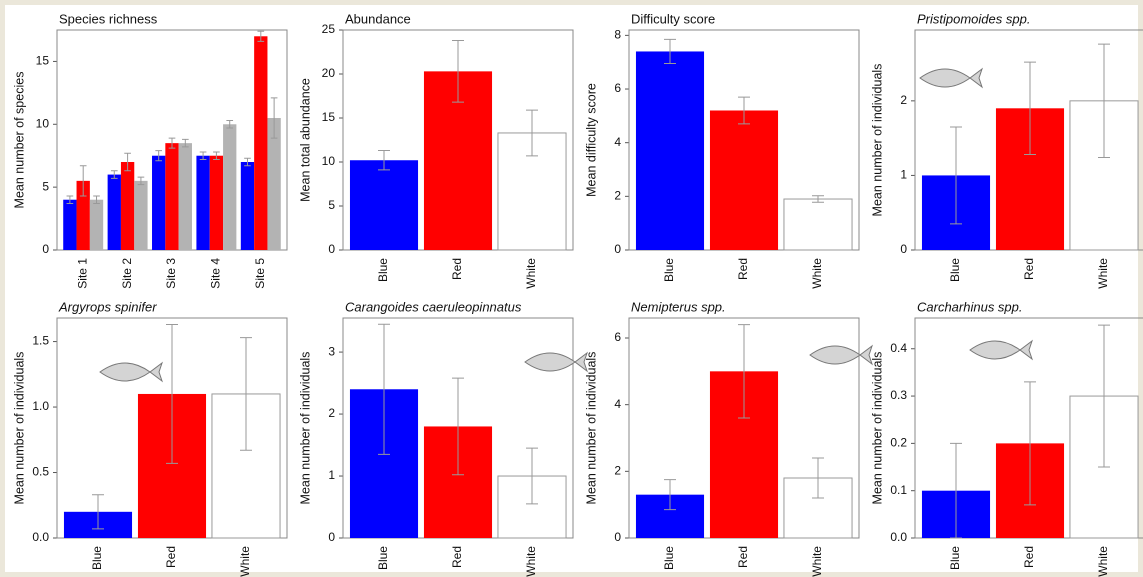 The image size is (1143, 577). What do you see at coordinates (973, 18) in the screenshot?
I see `panel-title: Pristipomoides spp.` at bounding box center [973, 18].